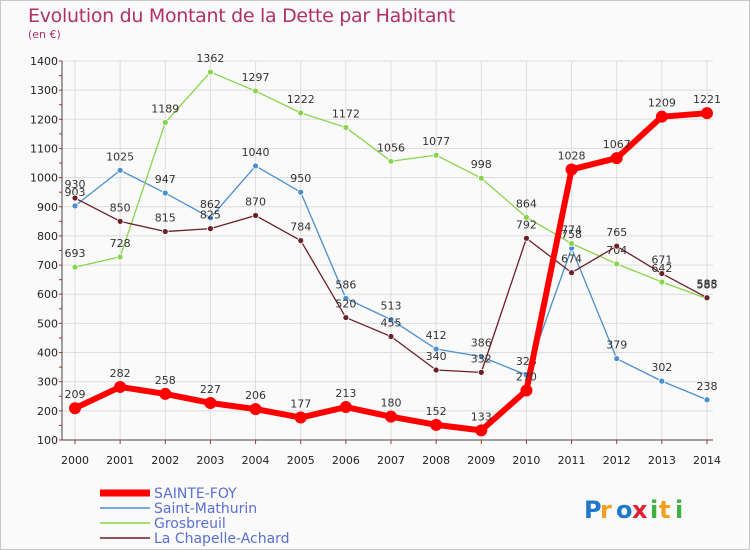 This screenshot has width=750, height=550. Describe the element at coordinates (47, 207) in the screenshot. I see `y-tick-label: 900` at that location.